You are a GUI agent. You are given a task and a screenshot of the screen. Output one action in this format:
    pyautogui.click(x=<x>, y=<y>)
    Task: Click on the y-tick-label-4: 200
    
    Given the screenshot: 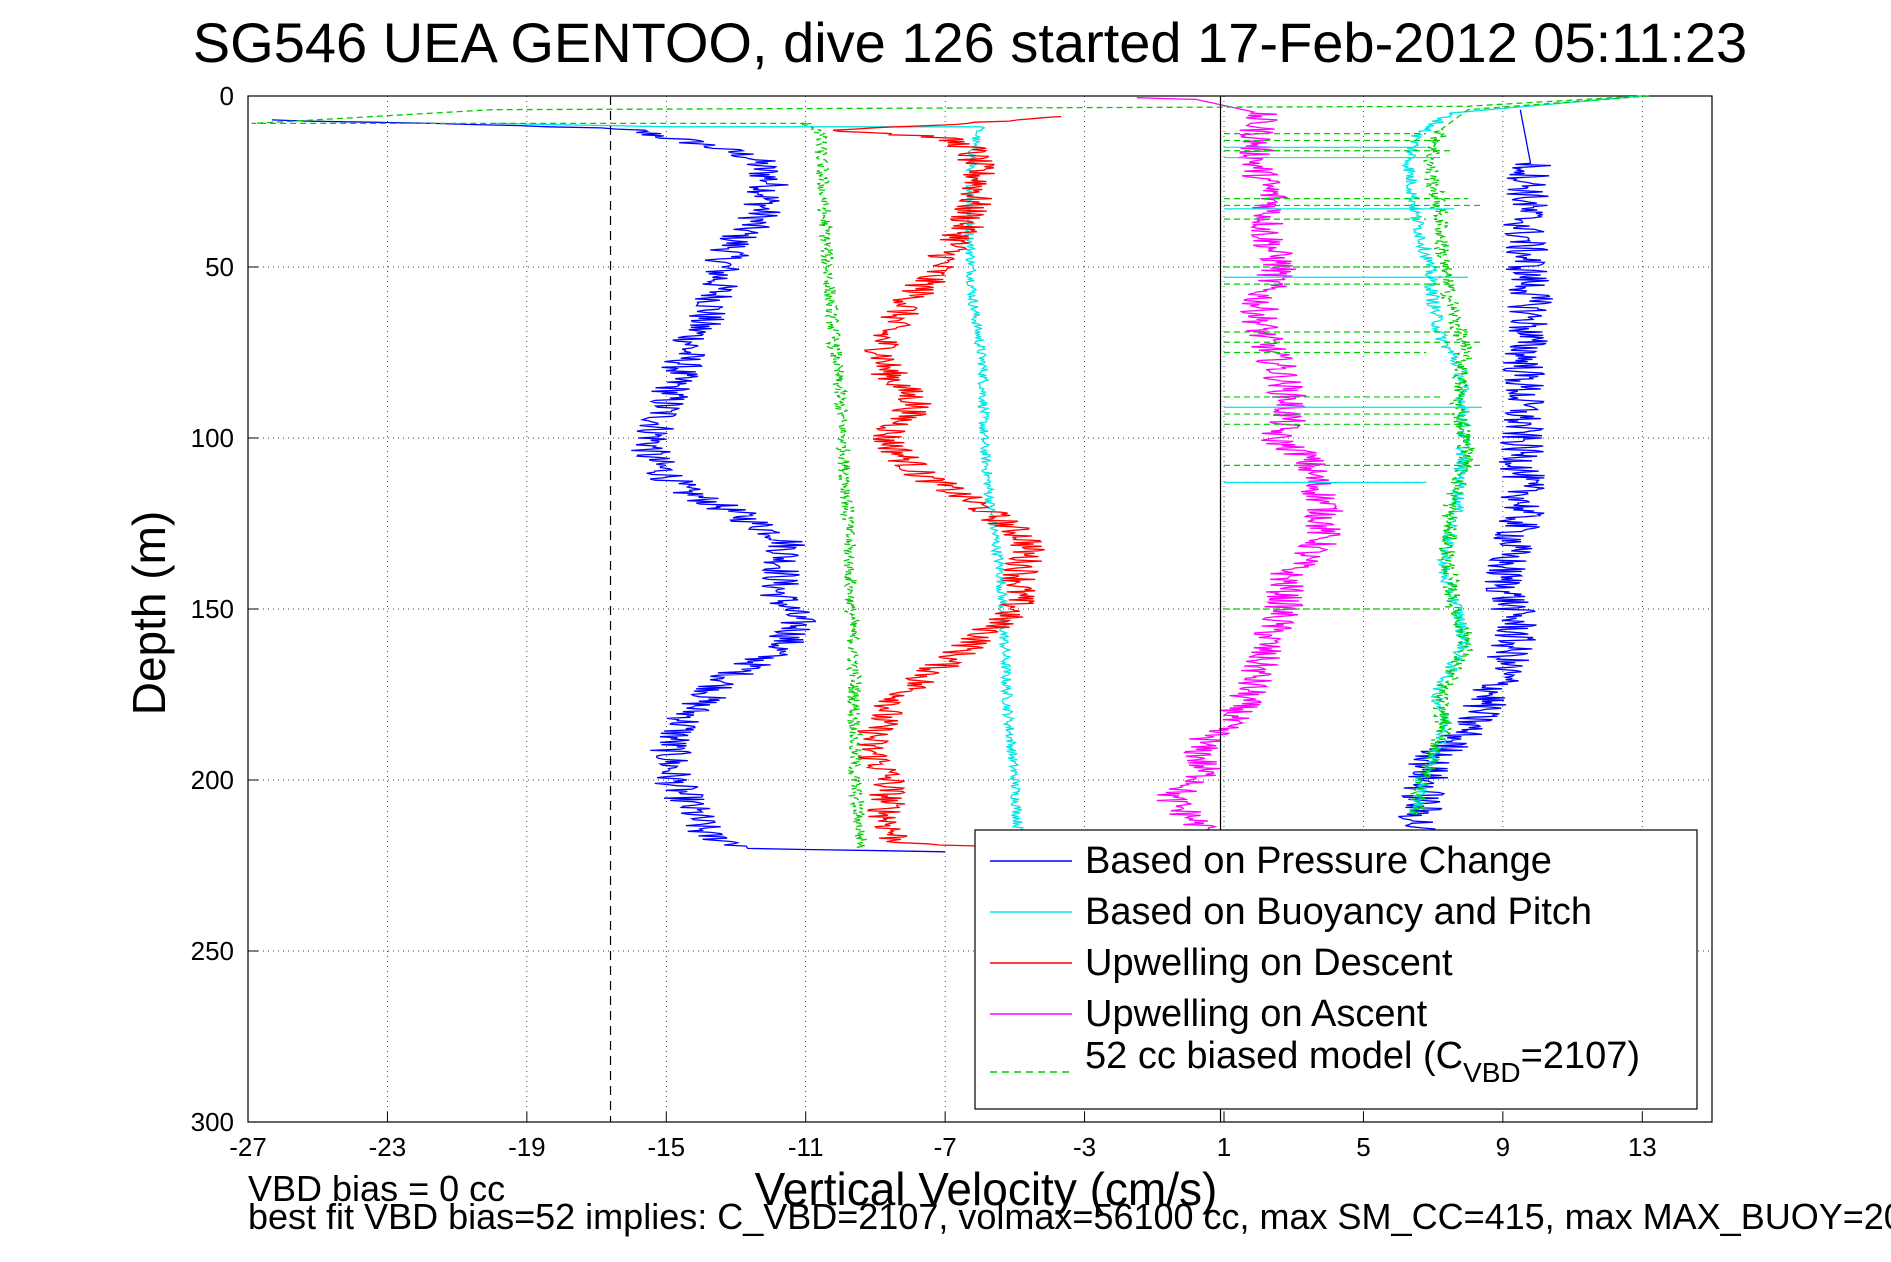 What is the action you would take?
    pyautogui.click(x=212, y=780)
    